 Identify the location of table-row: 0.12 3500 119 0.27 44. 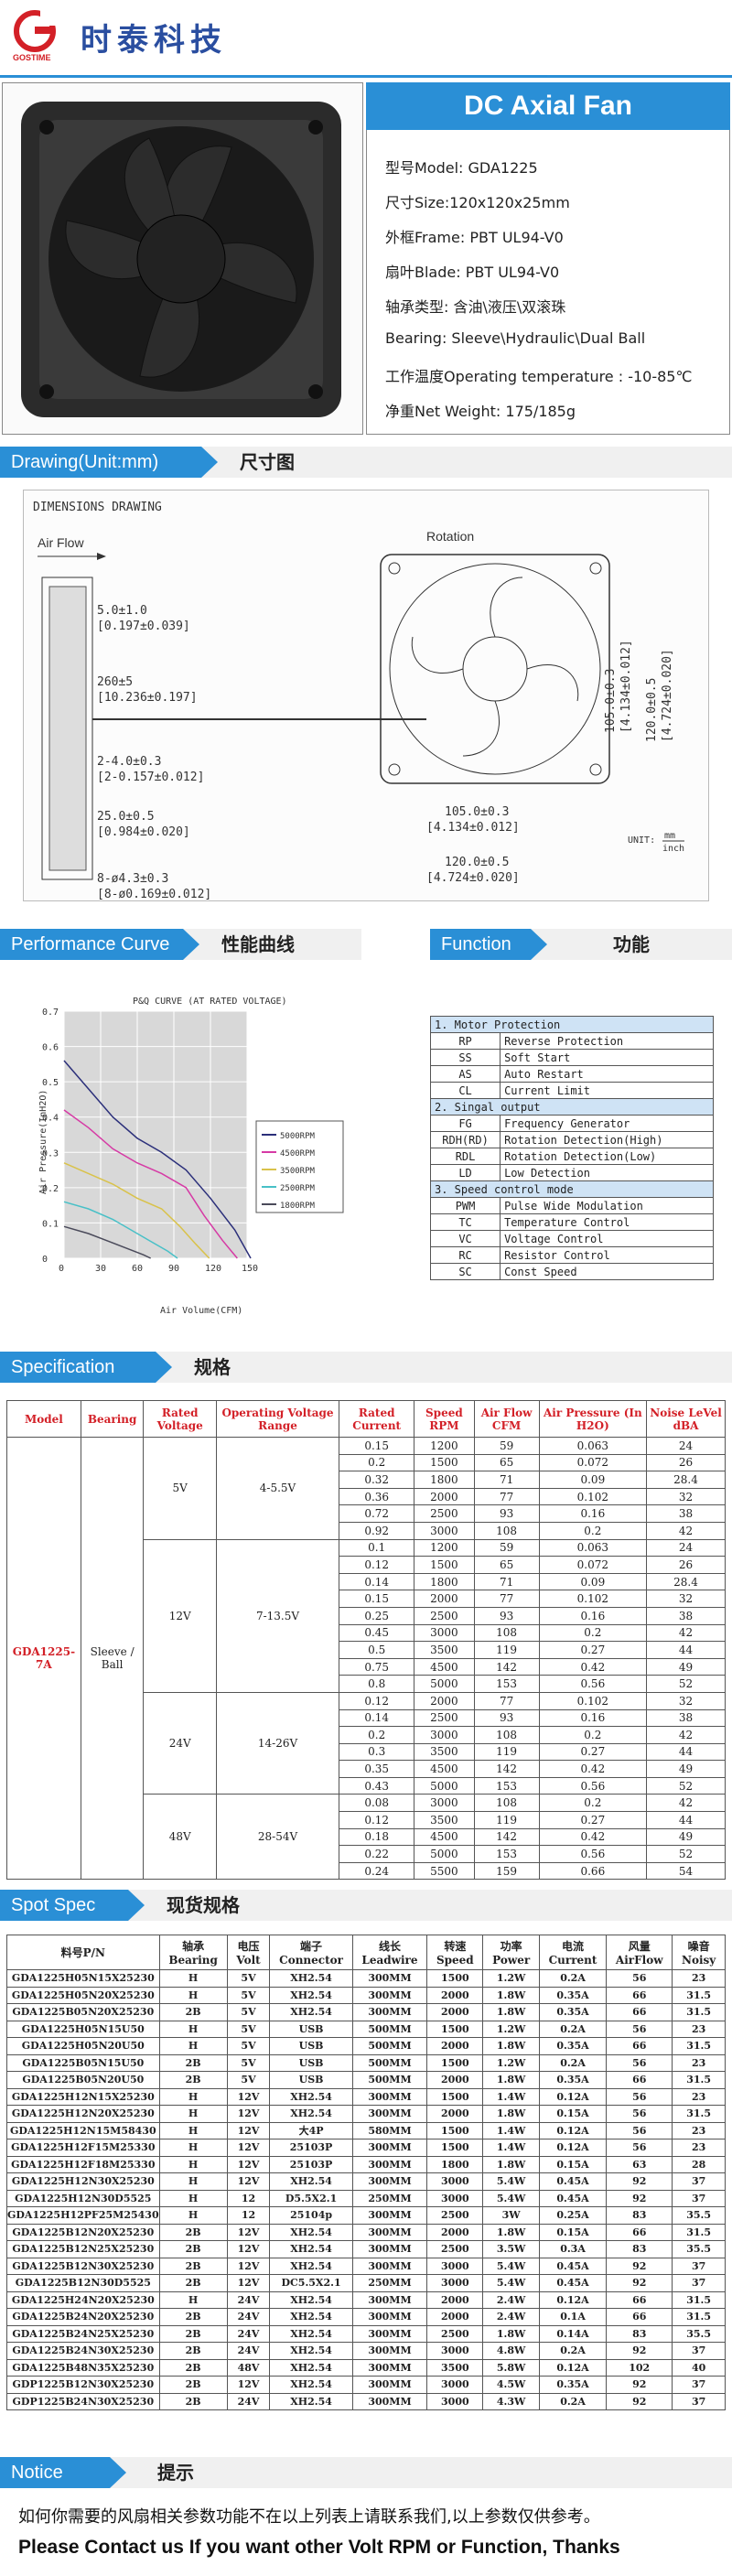
(367, 1820).